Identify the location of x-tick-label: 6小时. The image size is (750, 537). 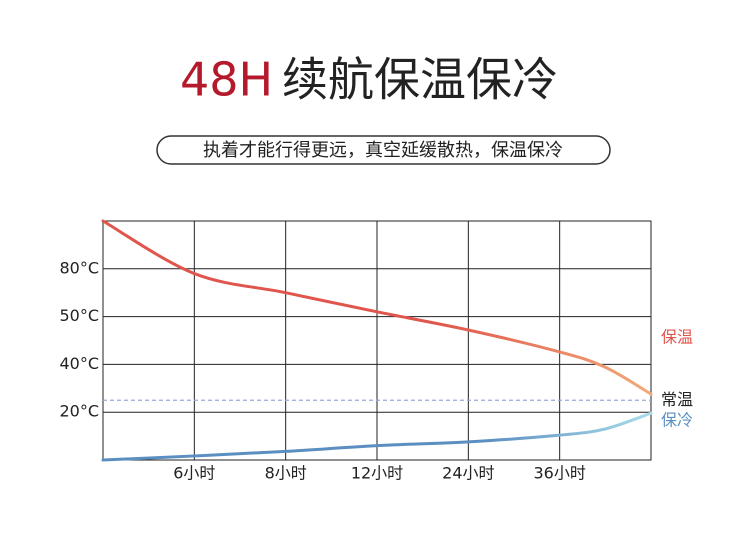
(194, 473).